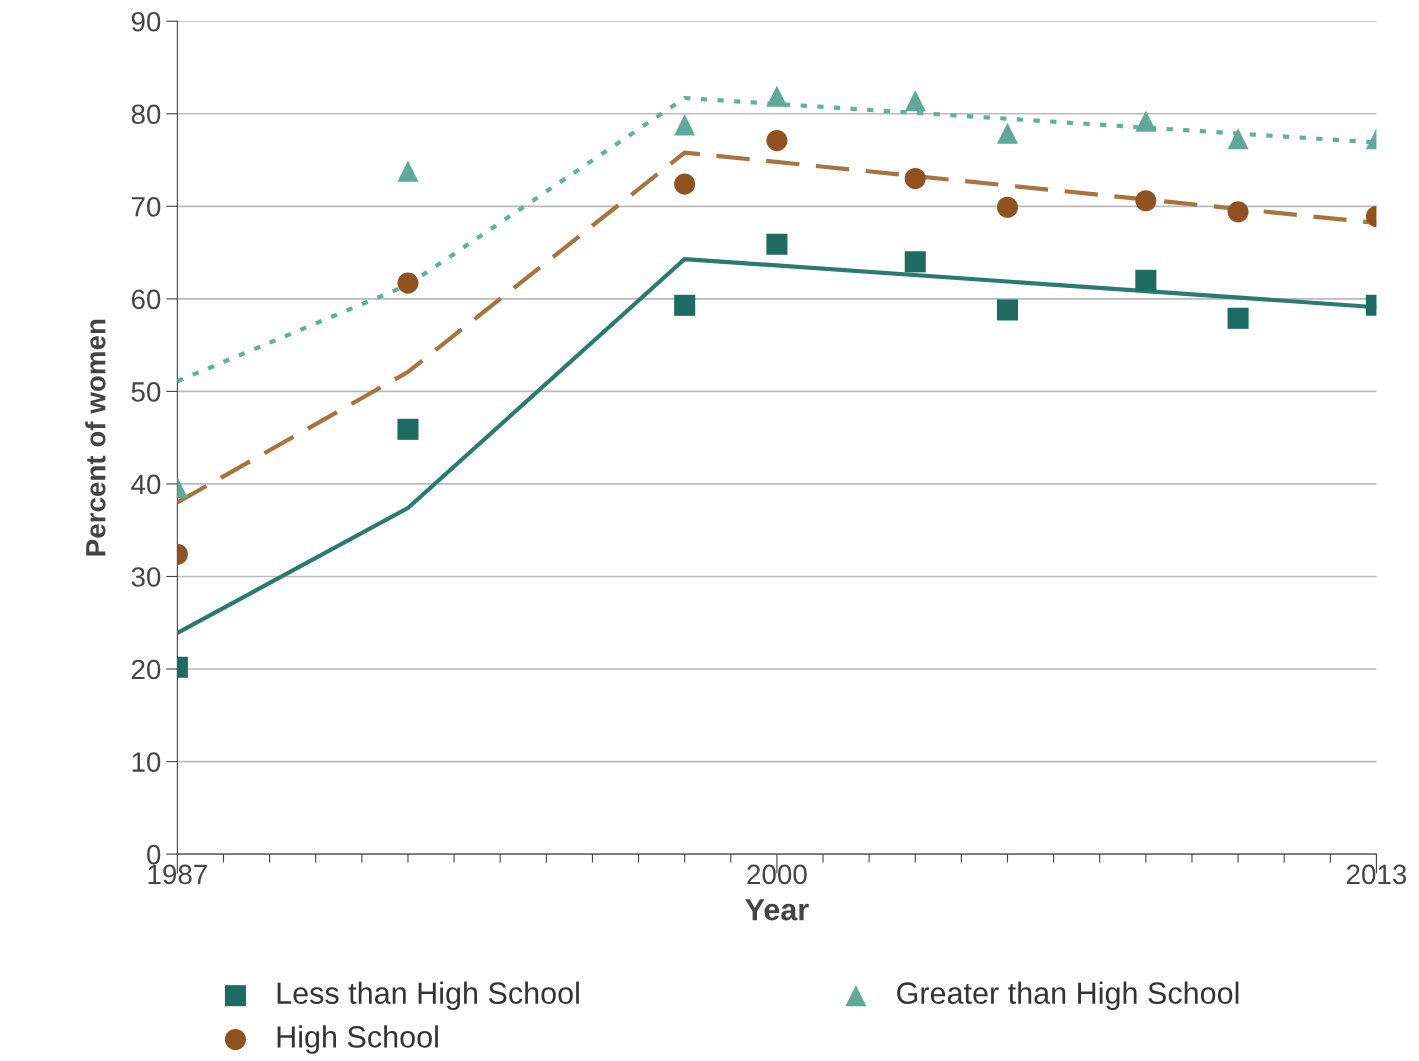 This screenshot has width=1419, height=1061. What do you see at coordinates (1068, 996) in the screenshot?
I see `legend-label: Greater than High School` at bounding box center [1068, 996].